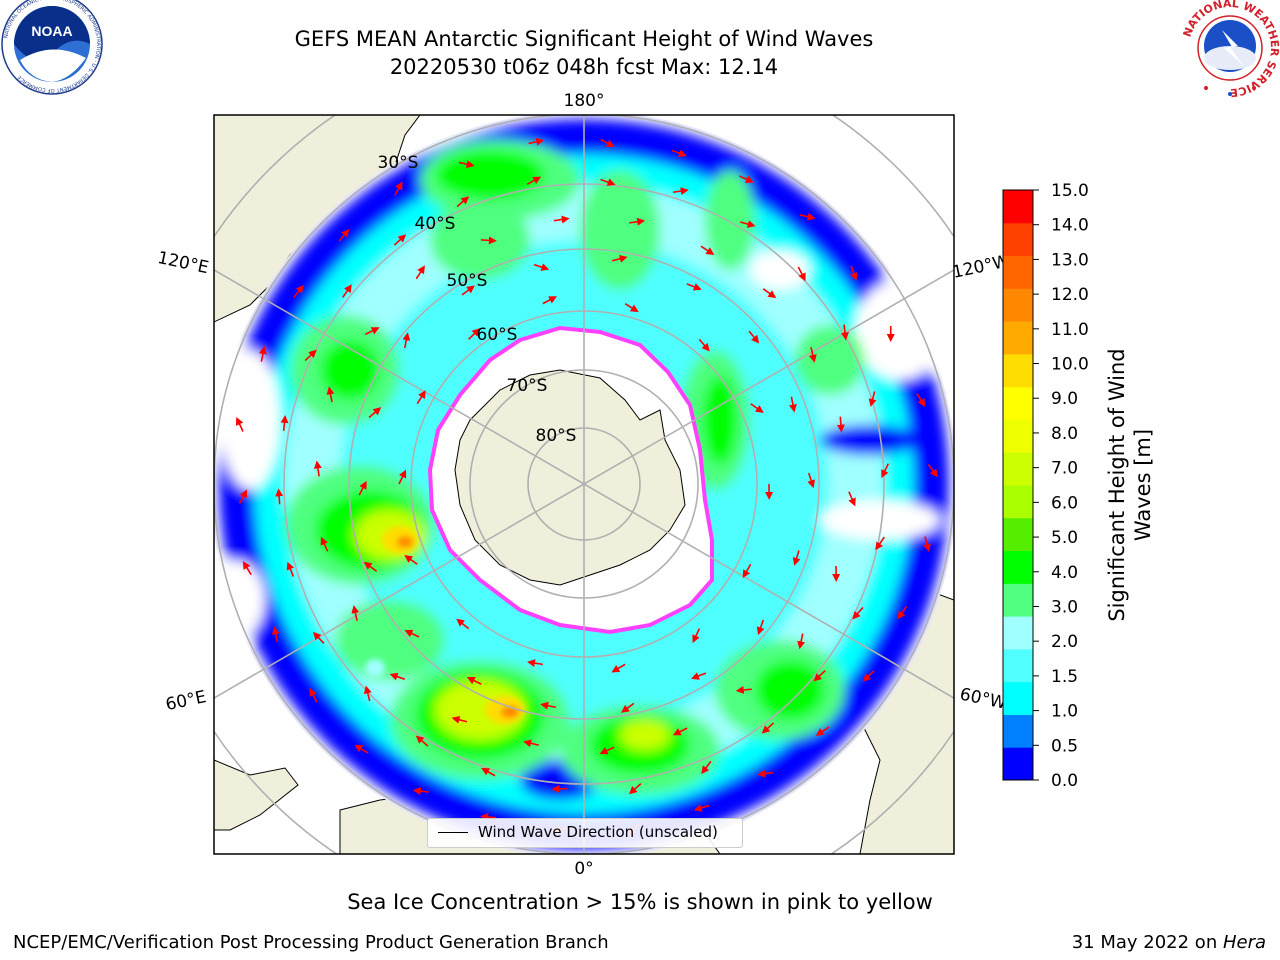  What do you see at coordinates (1070, 330) in the screenshot?
I see `colorbar-tick-label: 11.0` at bounding box center [1070, 330].